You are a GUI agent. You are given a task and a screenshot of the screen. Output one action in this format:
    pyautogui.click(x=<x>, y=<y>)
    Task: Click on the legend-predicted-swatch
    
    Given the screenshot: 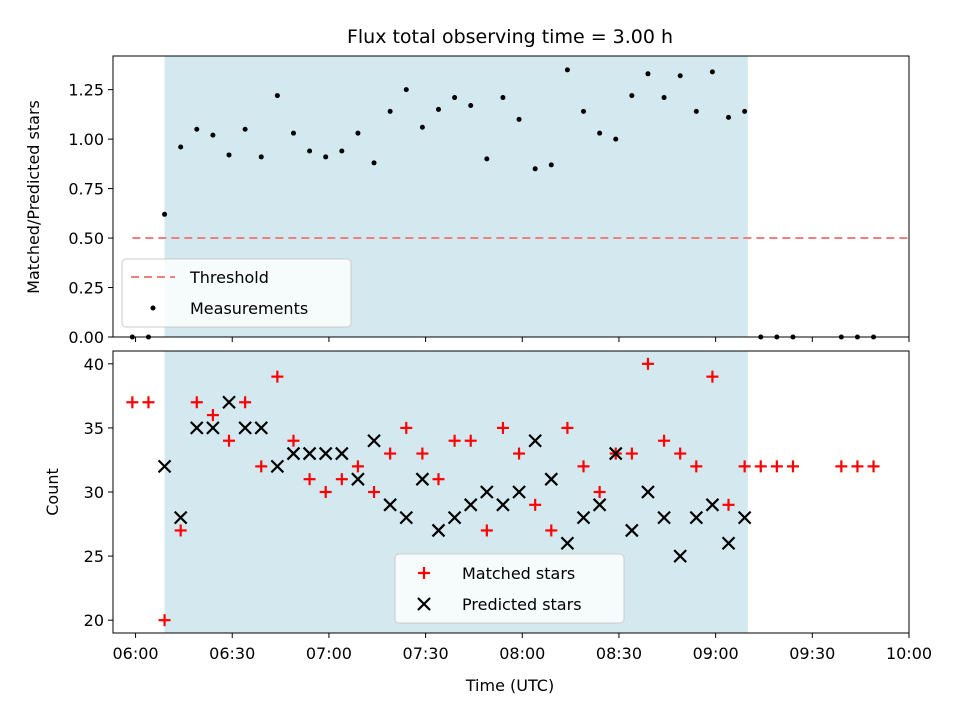 What is the action you would take?
    pyautogui.click(x=424, y=604)
    